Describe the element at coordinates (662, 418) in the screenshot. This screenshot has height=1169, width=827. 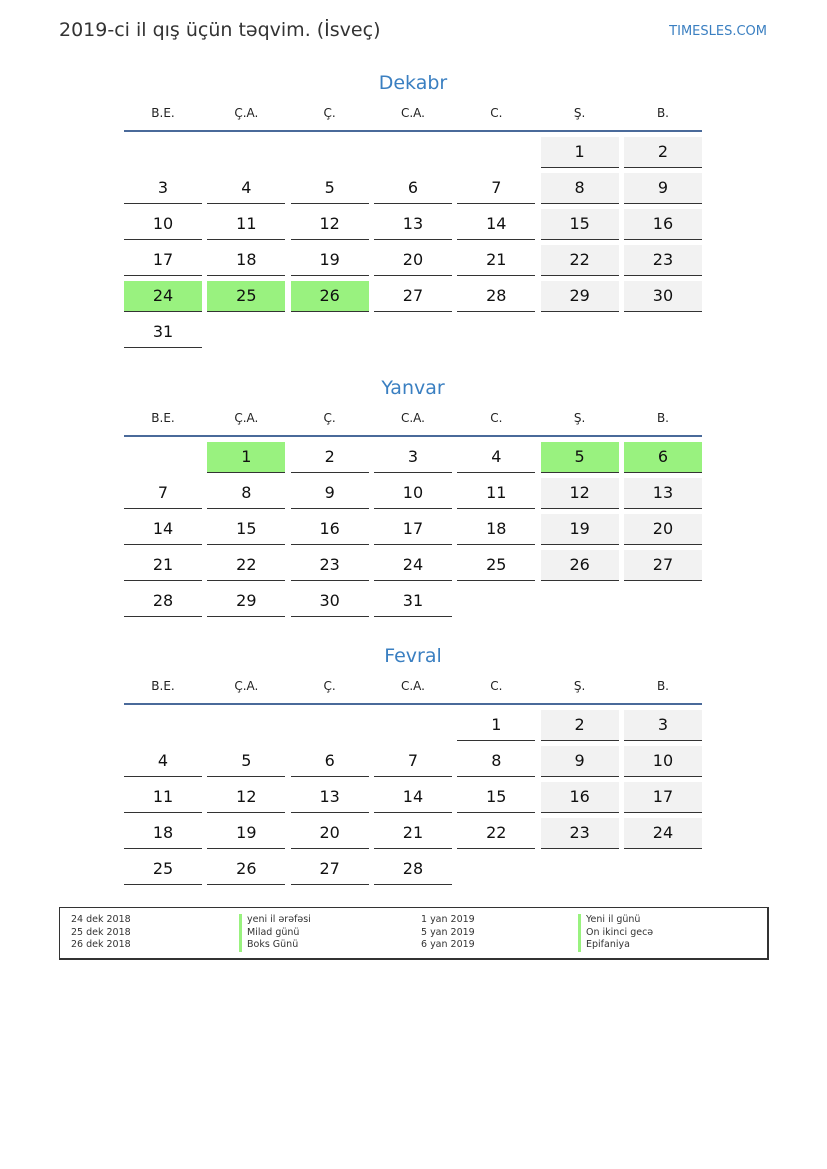
I see `weekday-label: B.` at that location.